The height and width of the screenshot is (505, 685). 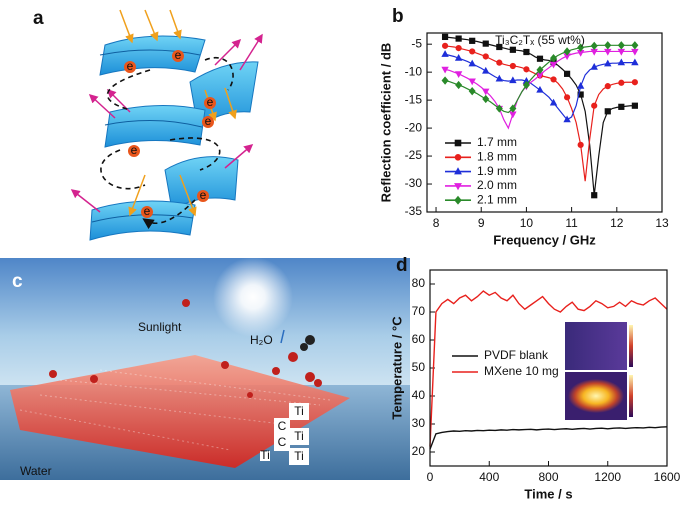 What do you see at coordinates (396, 368) in the screenshot?
I see `y-axis-label: Temperature / °C` at bounding box center [396, 368].